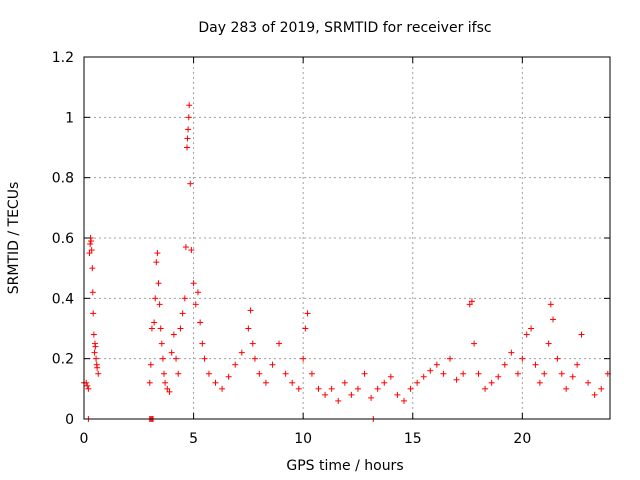 Image resolution: width=640 pixels, height=480 pixels. I want to click on x-tick-label: 15, so click(413, 439).